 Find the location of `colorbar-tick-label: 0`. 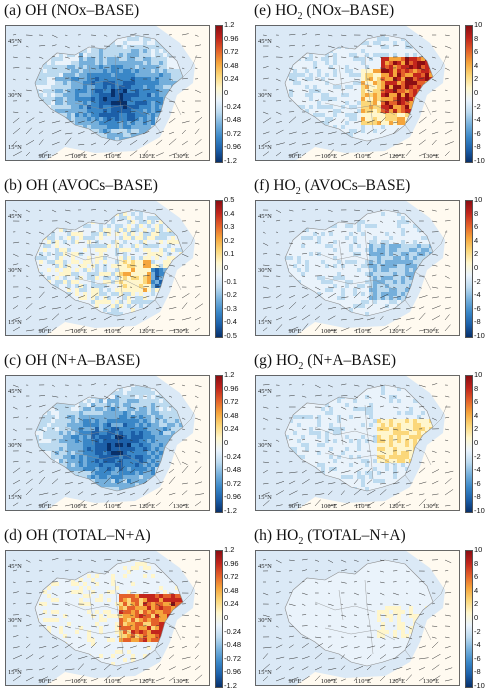

colorbar-tick-label: 0 is located at coordinates (226, 267).